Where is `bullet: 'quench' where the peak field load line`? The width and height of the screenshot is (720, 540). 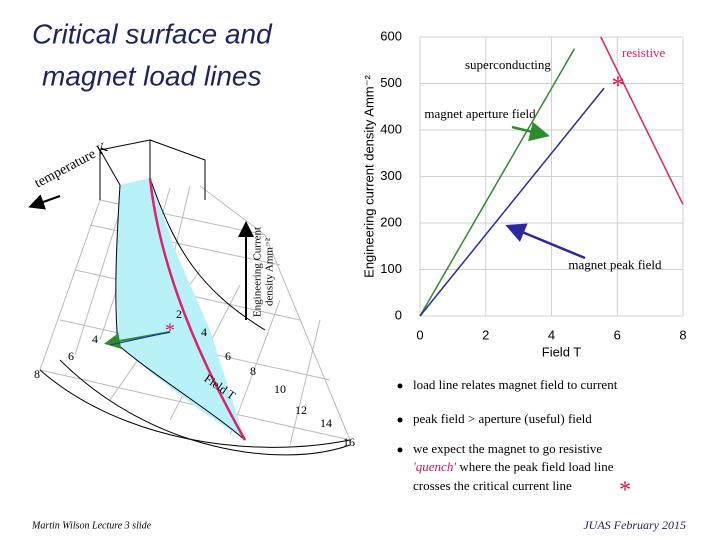 bullet: 'quench' where the peak field load line is located at coordinates (513, 466).